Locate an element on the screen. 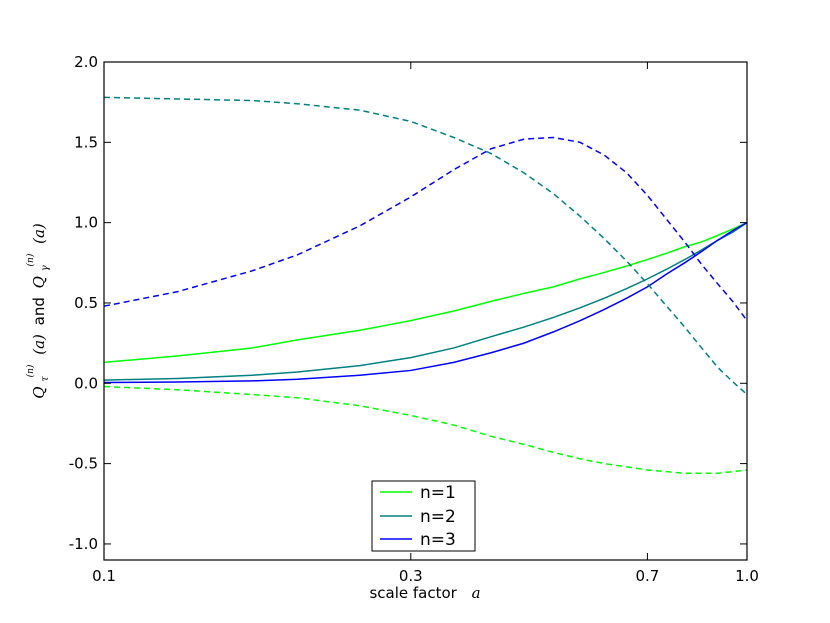  x-axis-label-var: a is located at coordinates (476, 593).